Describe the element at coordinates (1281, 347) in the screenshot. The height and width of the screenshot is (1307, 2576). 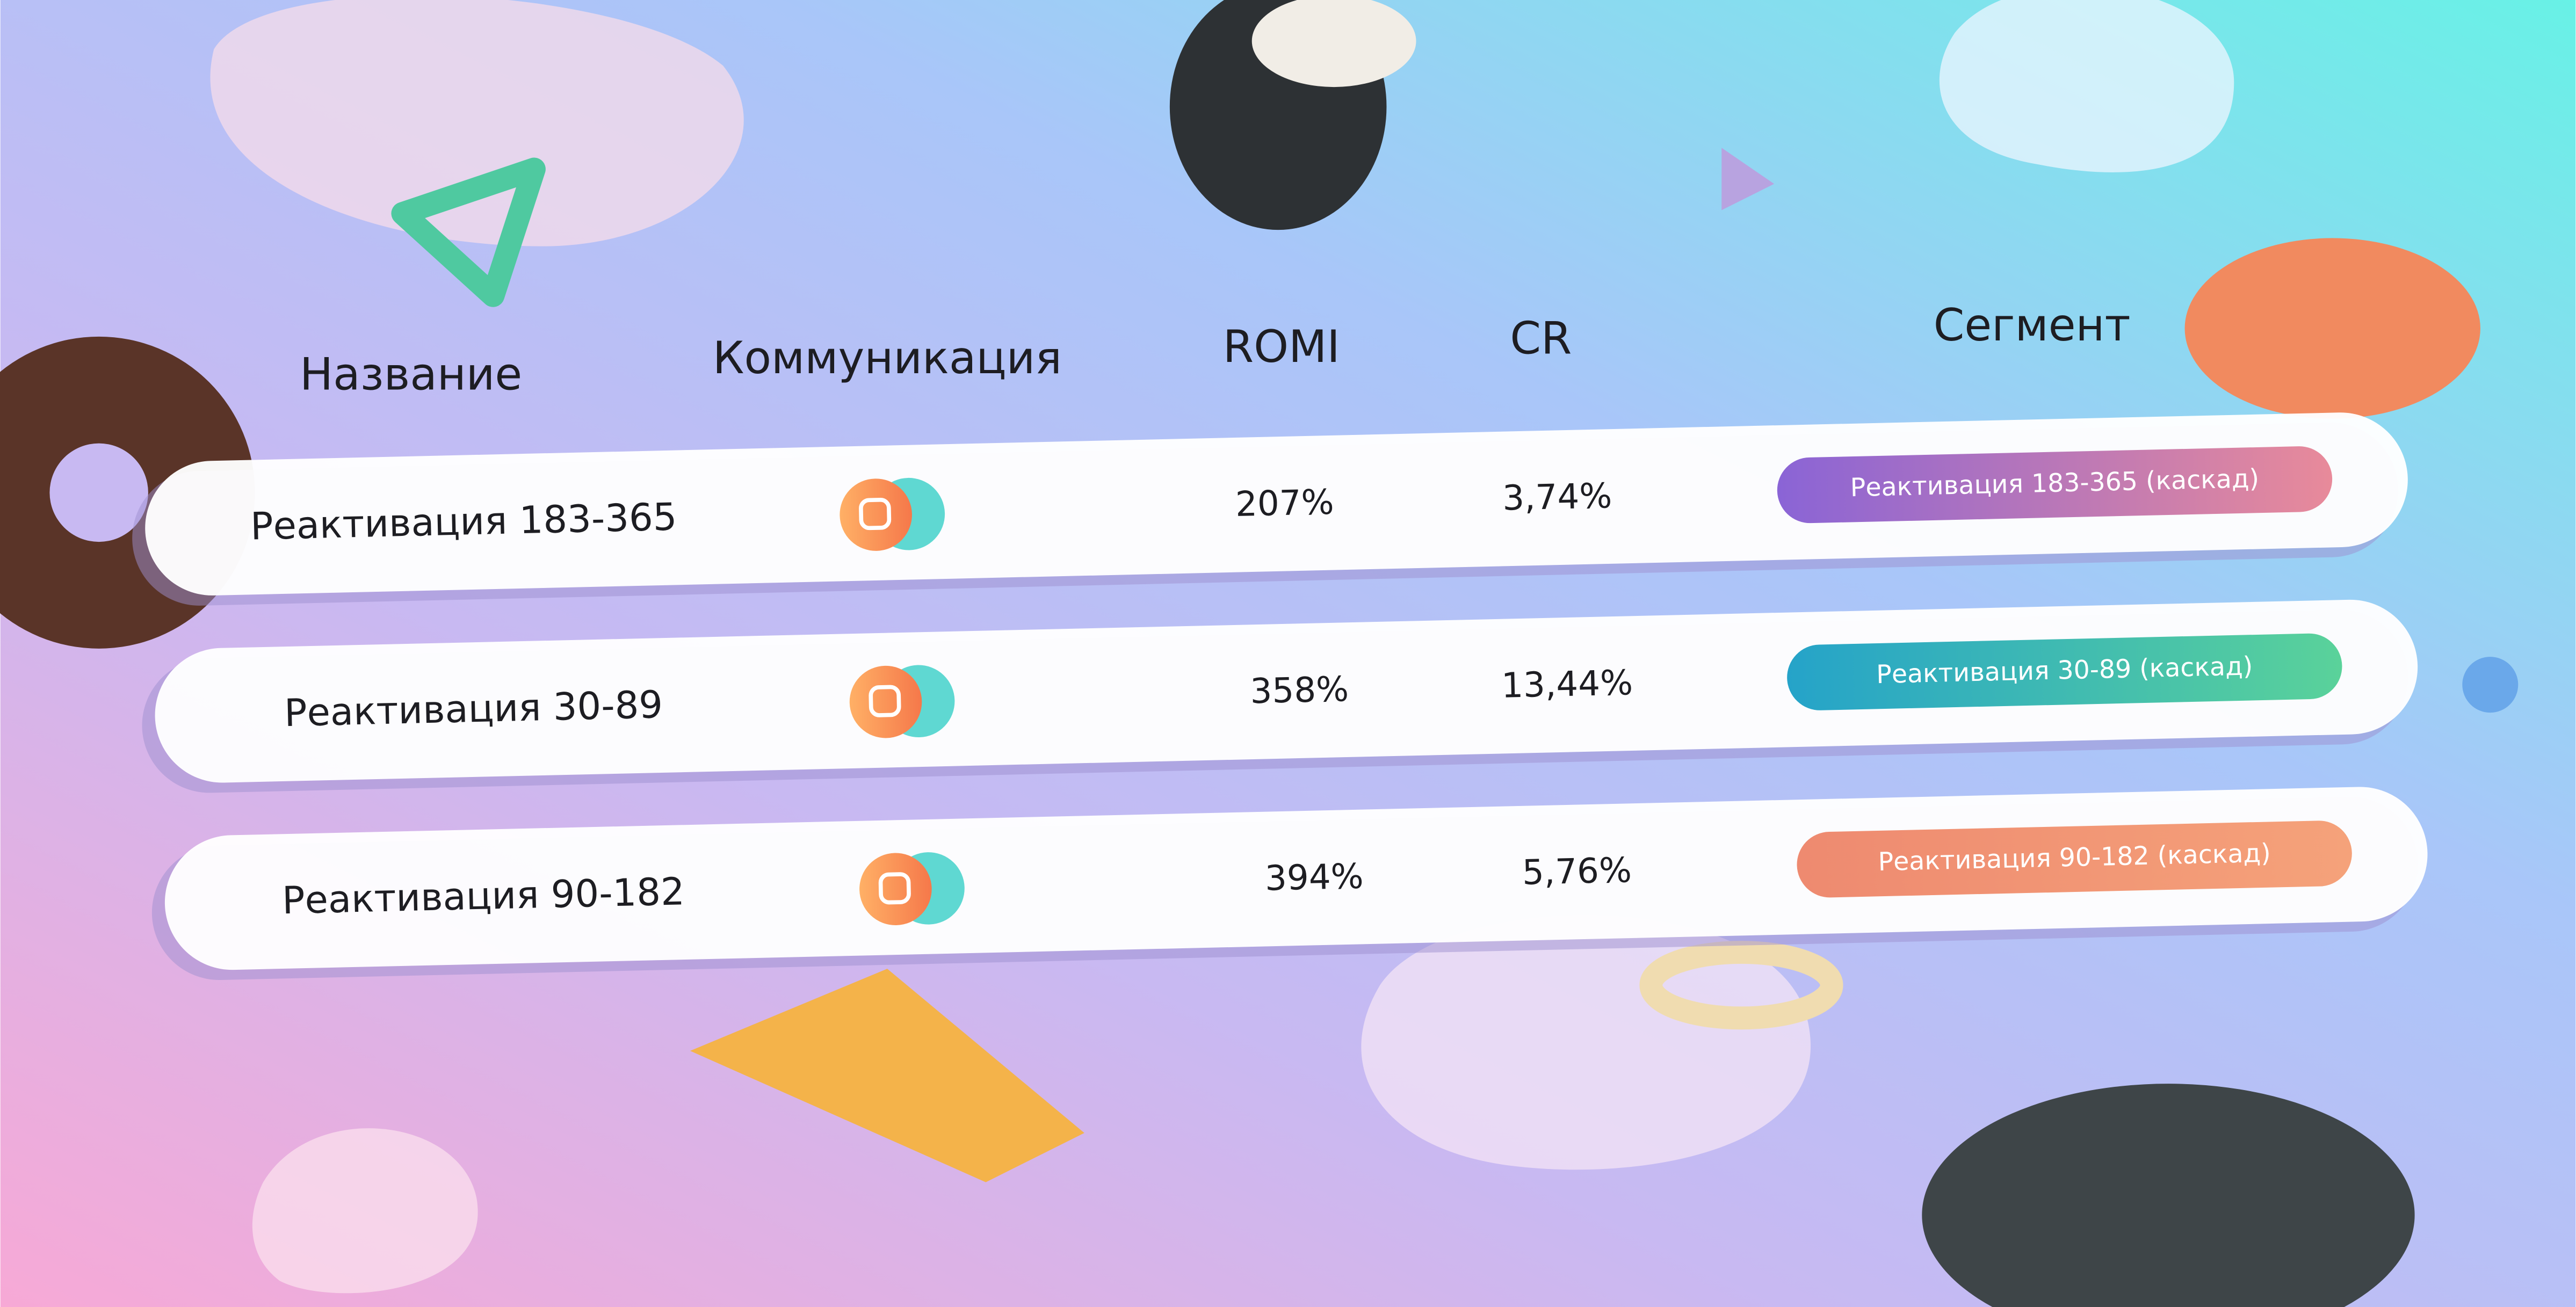
I see `column-header: ROMI` at that location.